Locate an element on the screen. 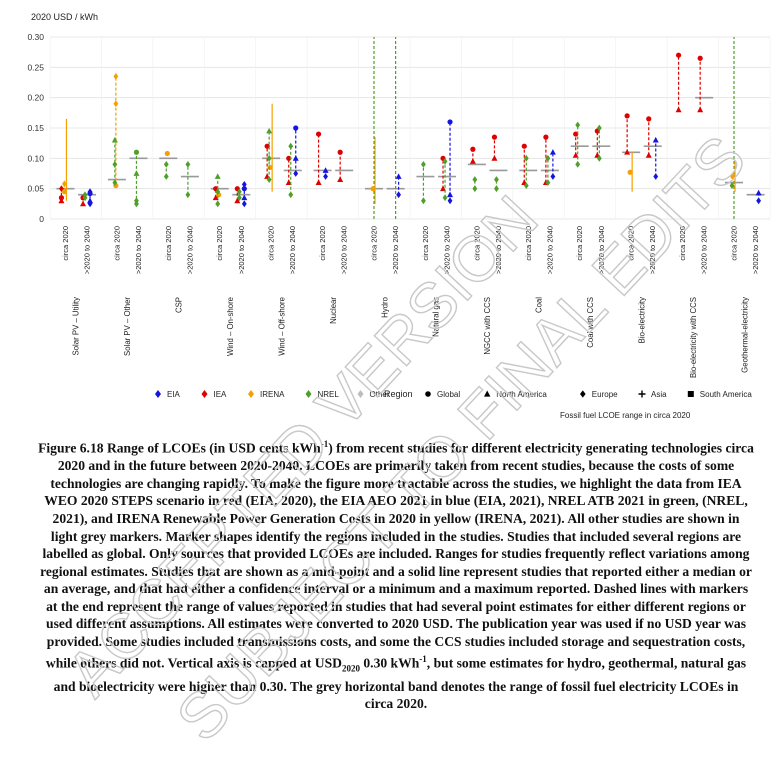  technology-label: Solar PV – Utility is located at coordinates (76, 326).